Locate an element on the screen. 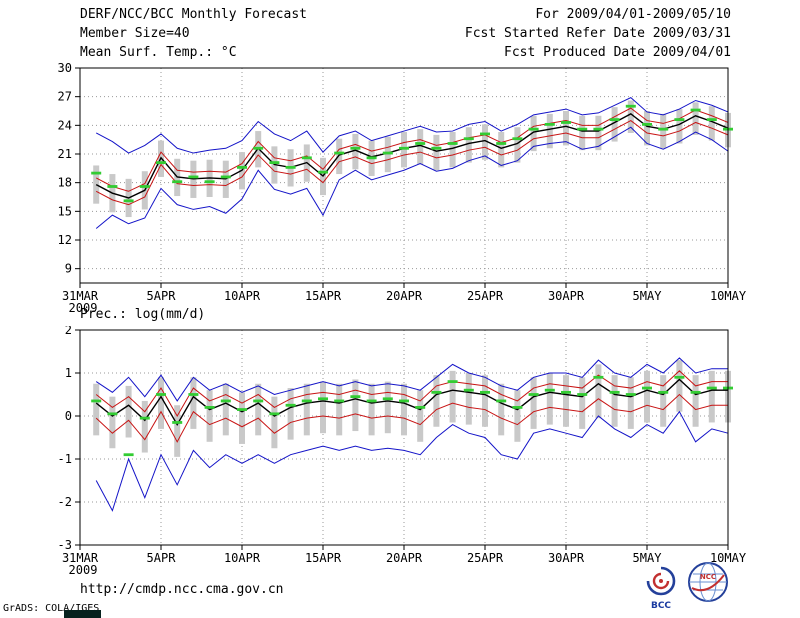 Image resolution: width=800 pixels, height=618 pixels. x-tick-label: 20APR is located at coordinates (404, 296).